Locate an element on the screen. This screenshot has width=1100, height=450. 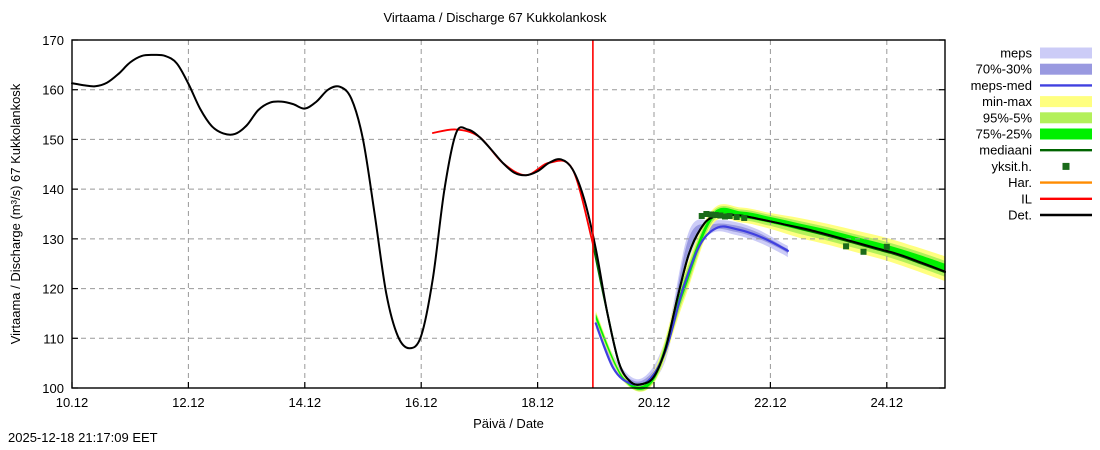
timestamp-label: 2025-12-18 21:17:09 EET is located at coordinates (83, 437).